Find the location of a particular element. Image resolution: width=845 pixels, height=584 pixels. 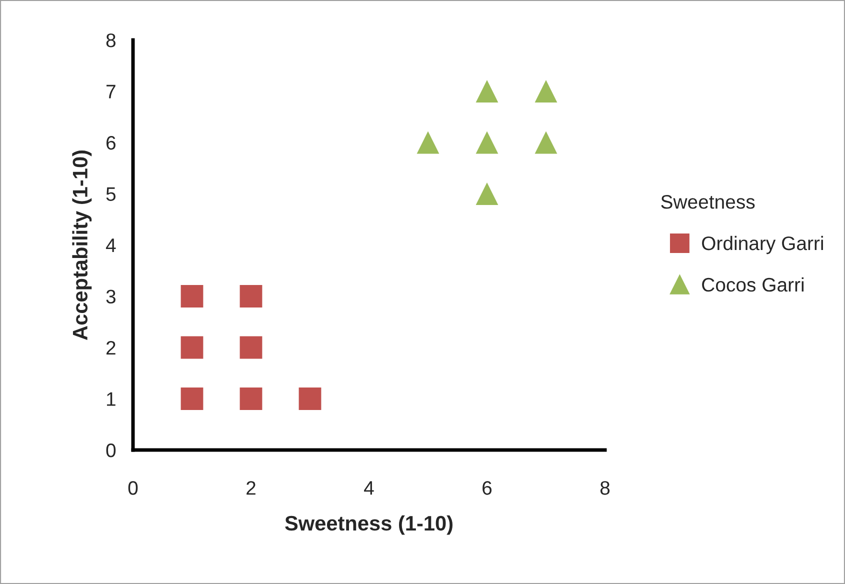

y-tick-label: 8 is located at coordinates (111, 40).